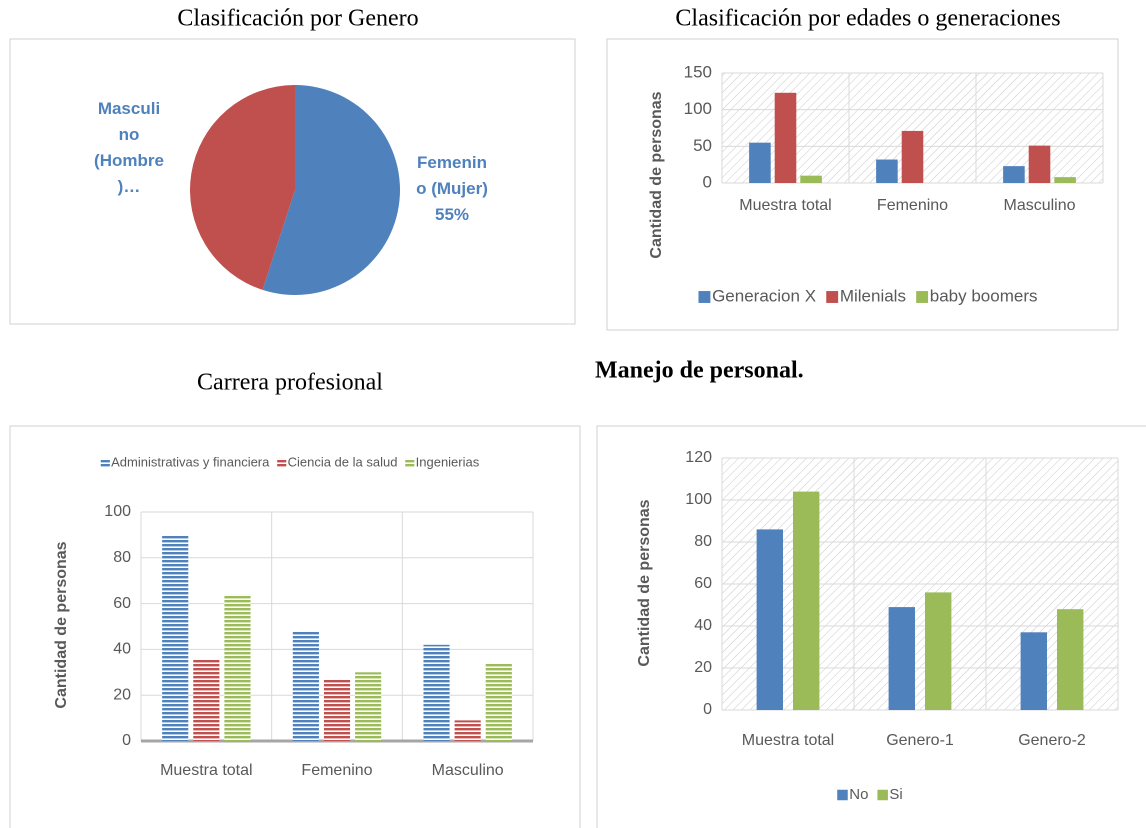  Describe the element at coordinates (858, 794) in the screenshot. I see `legend-label: No` at that location.